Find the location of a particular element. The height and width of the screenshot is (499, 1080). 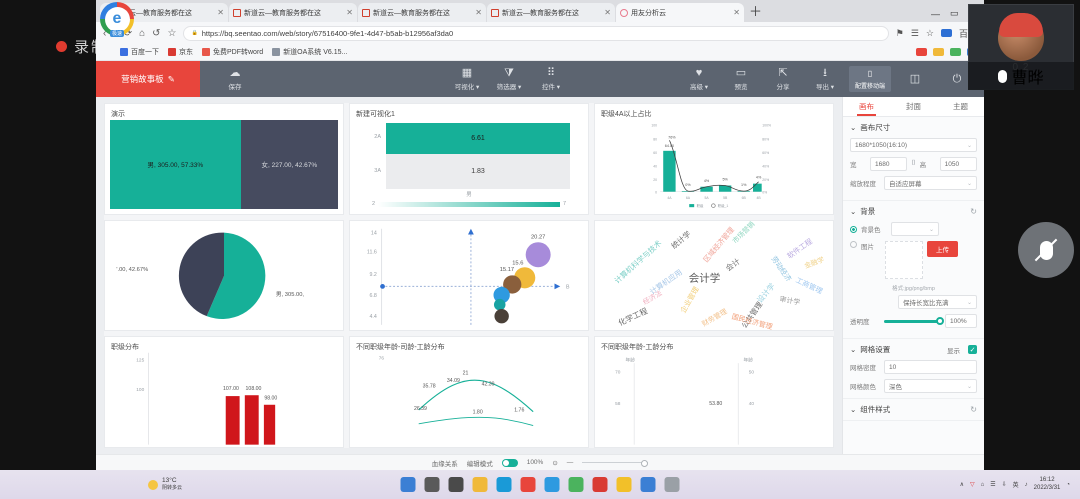

tray-icon-2: ▽ is located at coordinates (972, 485).